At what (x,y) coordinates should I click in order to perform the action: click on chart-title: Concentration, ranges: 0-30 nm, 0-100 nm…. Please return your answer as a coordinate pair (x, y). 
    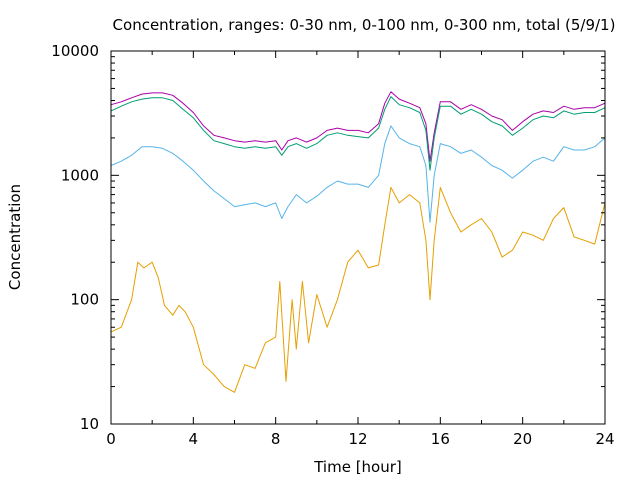
    Looking at the image, I should click on (364, 25).